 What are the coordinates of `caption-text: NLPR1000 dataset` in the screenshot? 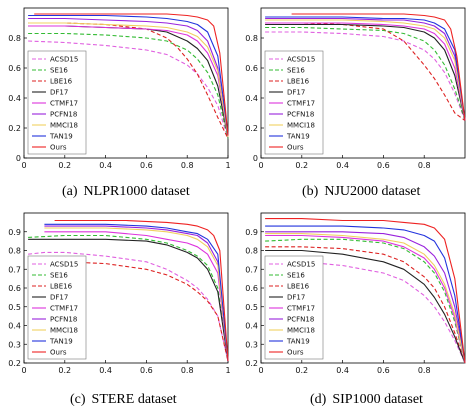 It's located at (136, 191).